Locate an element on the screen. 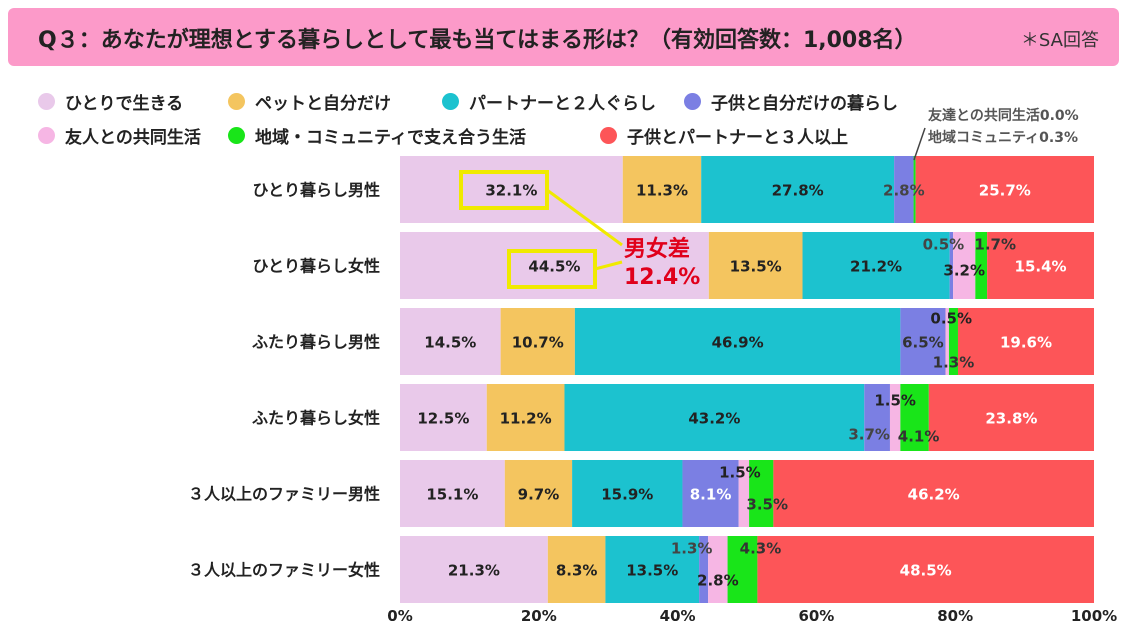 Image resolution: width=1135 pixels, height=629 pixels. value-label: 46.2% is located at coordinates (934, 495).